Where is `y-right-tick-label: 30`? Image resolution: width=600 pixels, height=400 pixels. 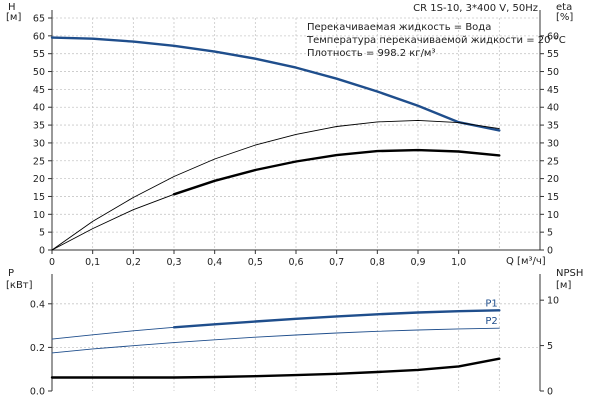 y-right-tick-label: 30 is located at coordinates (553, 143).